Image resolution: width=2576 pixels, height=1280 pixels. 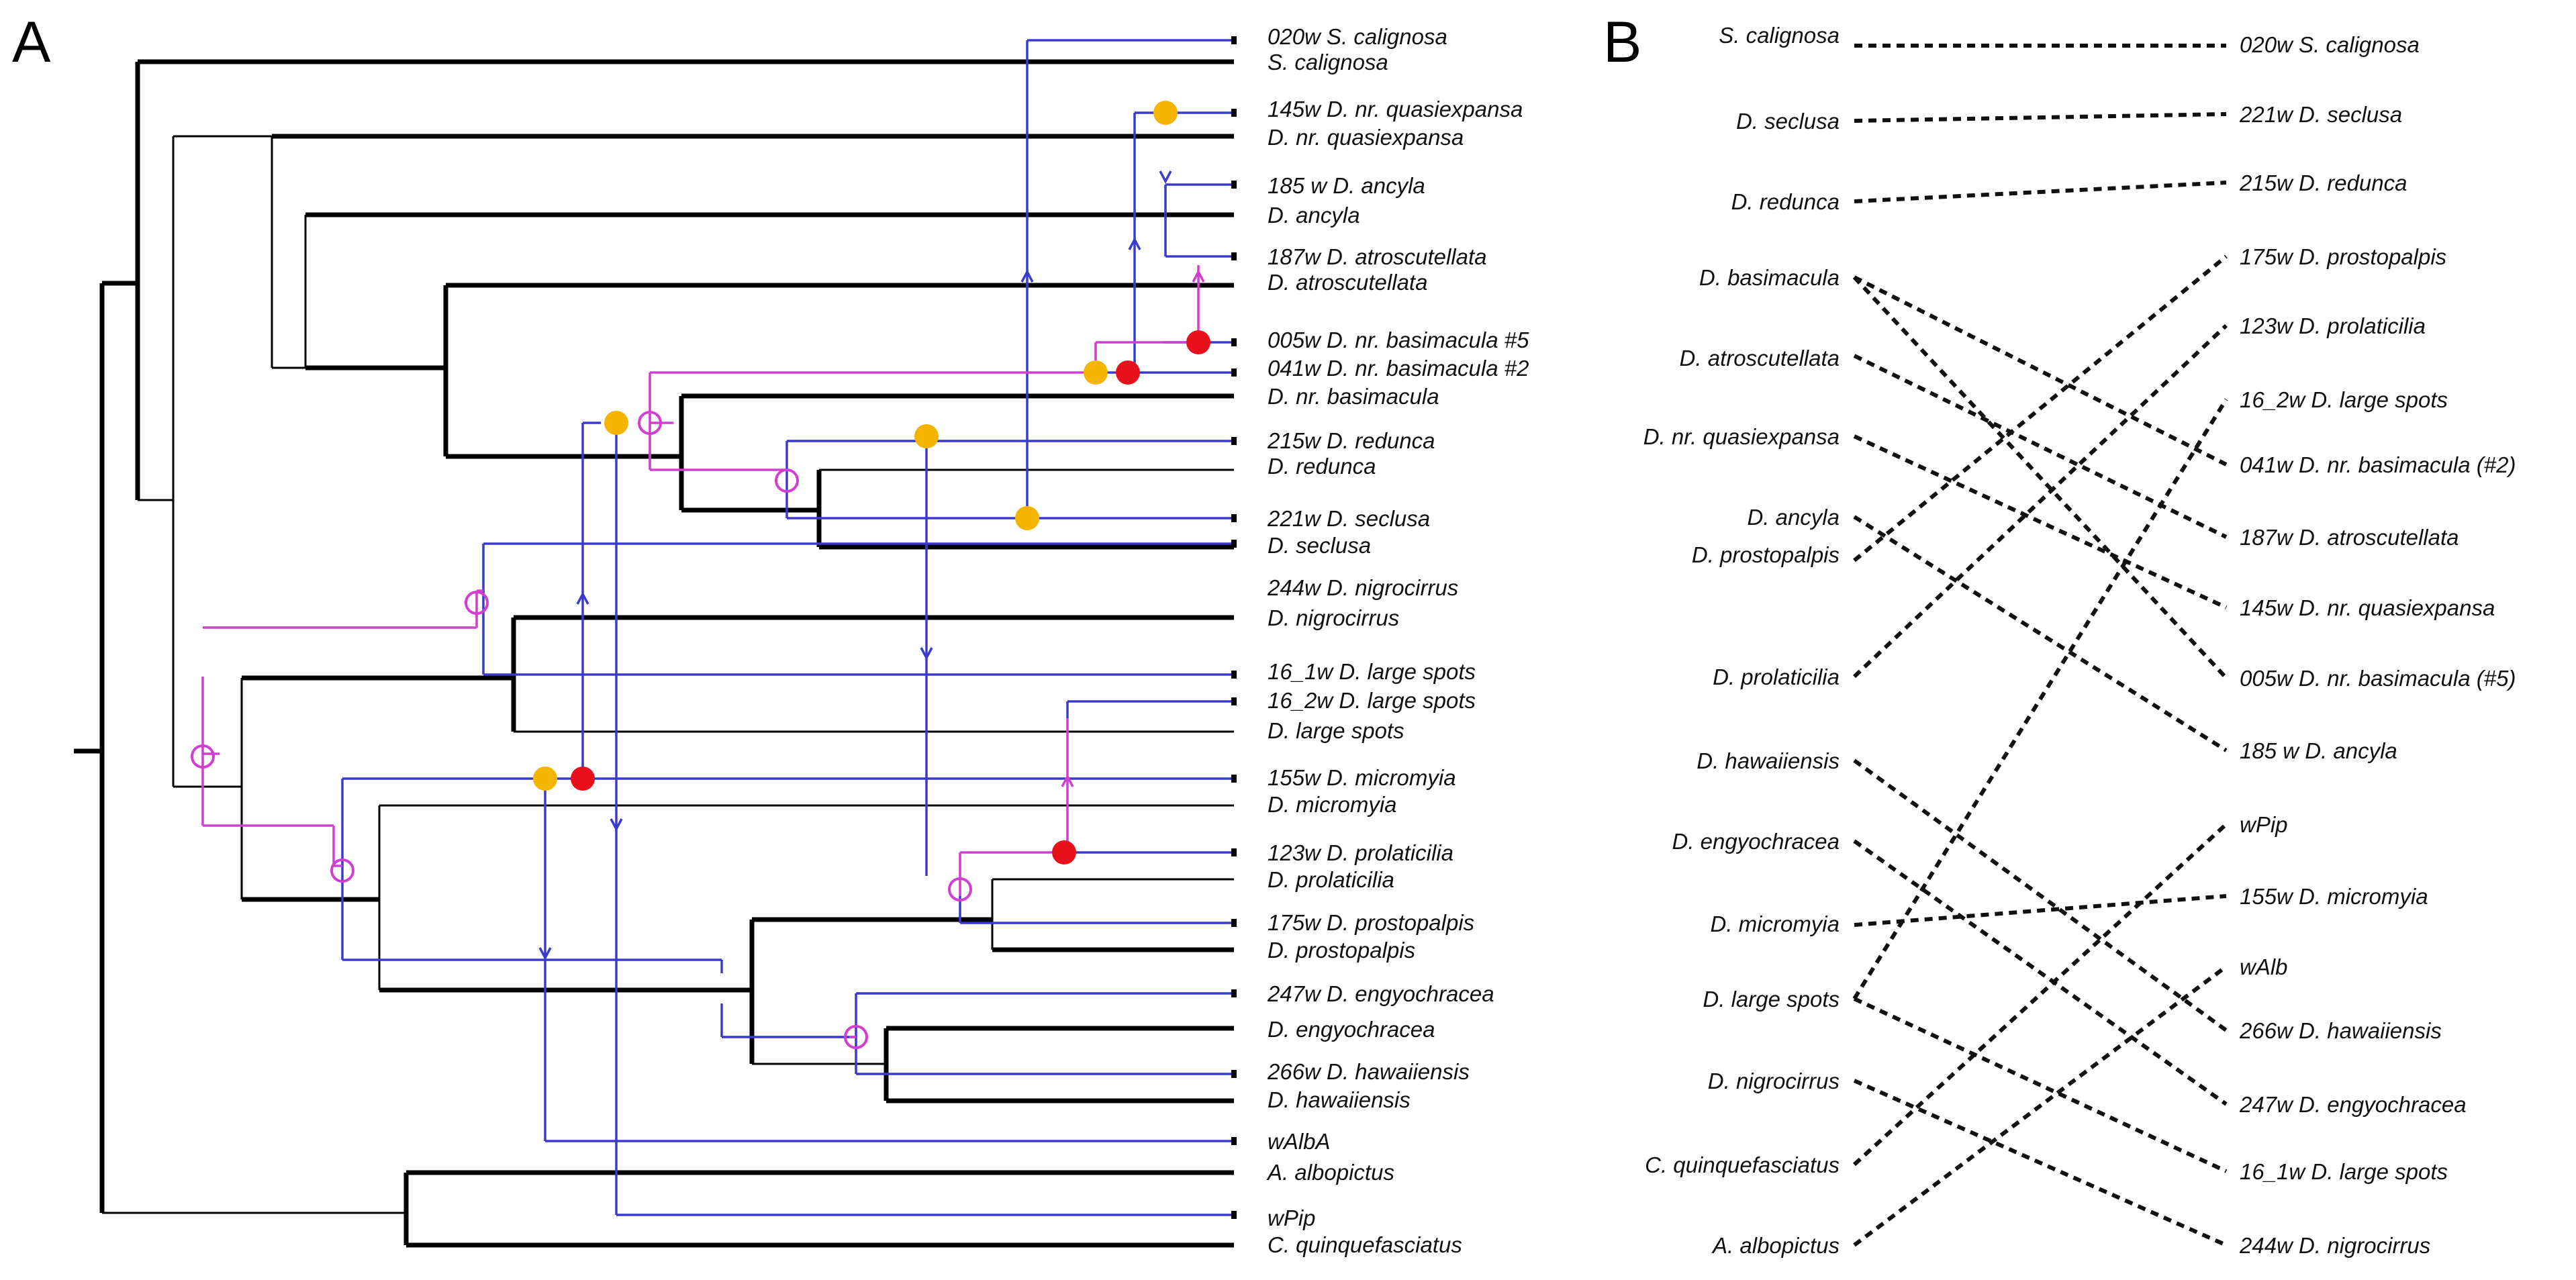 What do you see at coordinates (1360, 852) in the screenshot?
I see `tip-label: 123w D. prolaticilia` at bounding box center [1360, 852].